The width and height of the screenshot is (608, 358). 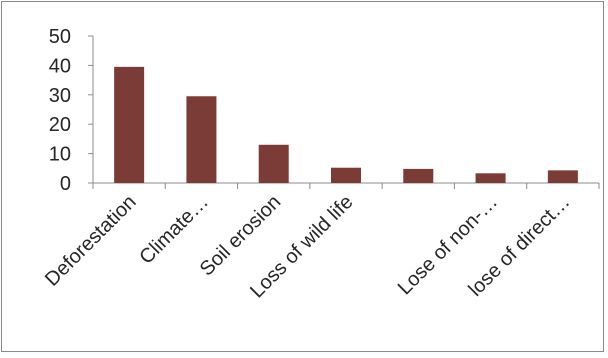 What do you see at coordinates (91, 241) in the screenshot?
I see `x-category-label: Deforestation` at bounding box center [91, 241].